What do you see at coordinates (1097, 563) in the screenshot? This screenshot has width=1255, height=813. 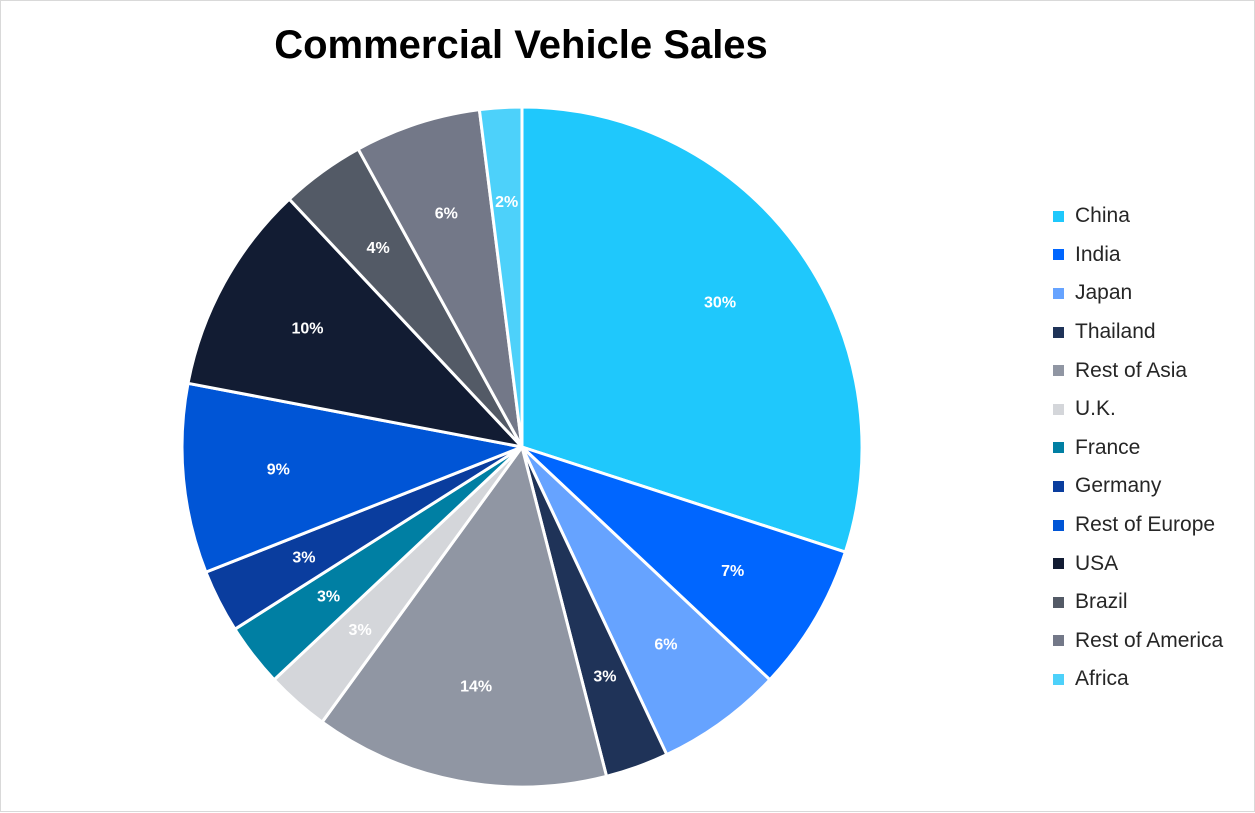 I see `legend-label: USA` at bounding box center [1097, 563].